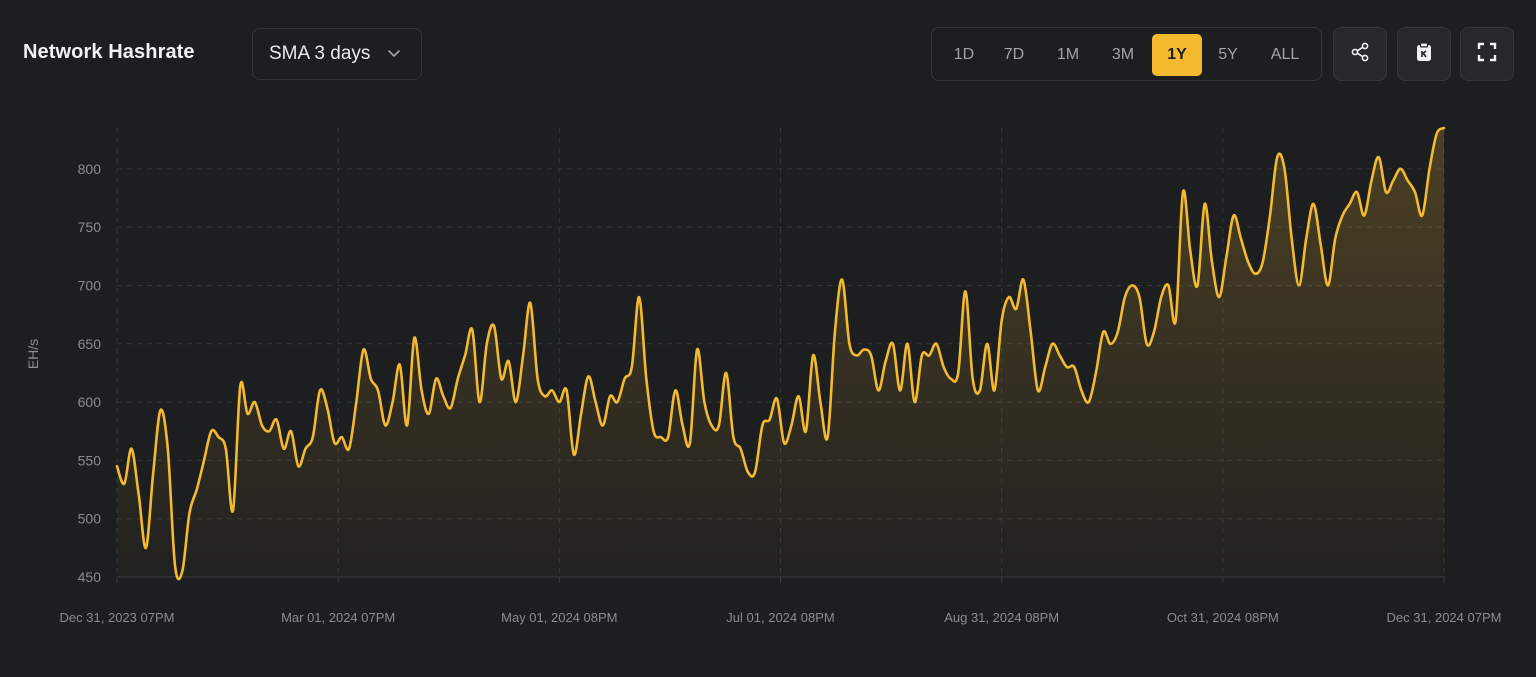 The width and height of the screenshot is (1536, 677). I want to click on y-tick-label: 550, so click(90, 460).